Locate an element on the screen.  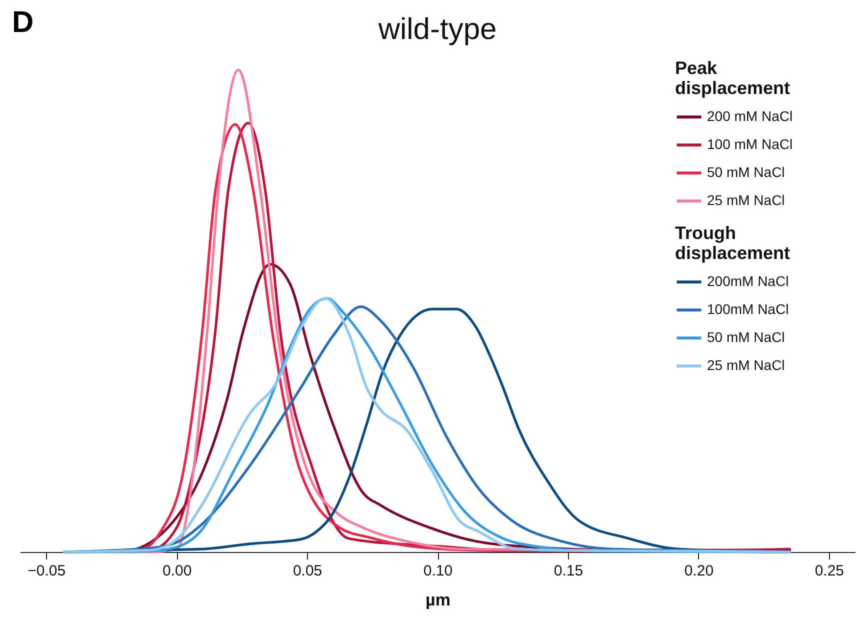
text: Peak displacement is located at coordinates (732, 78).